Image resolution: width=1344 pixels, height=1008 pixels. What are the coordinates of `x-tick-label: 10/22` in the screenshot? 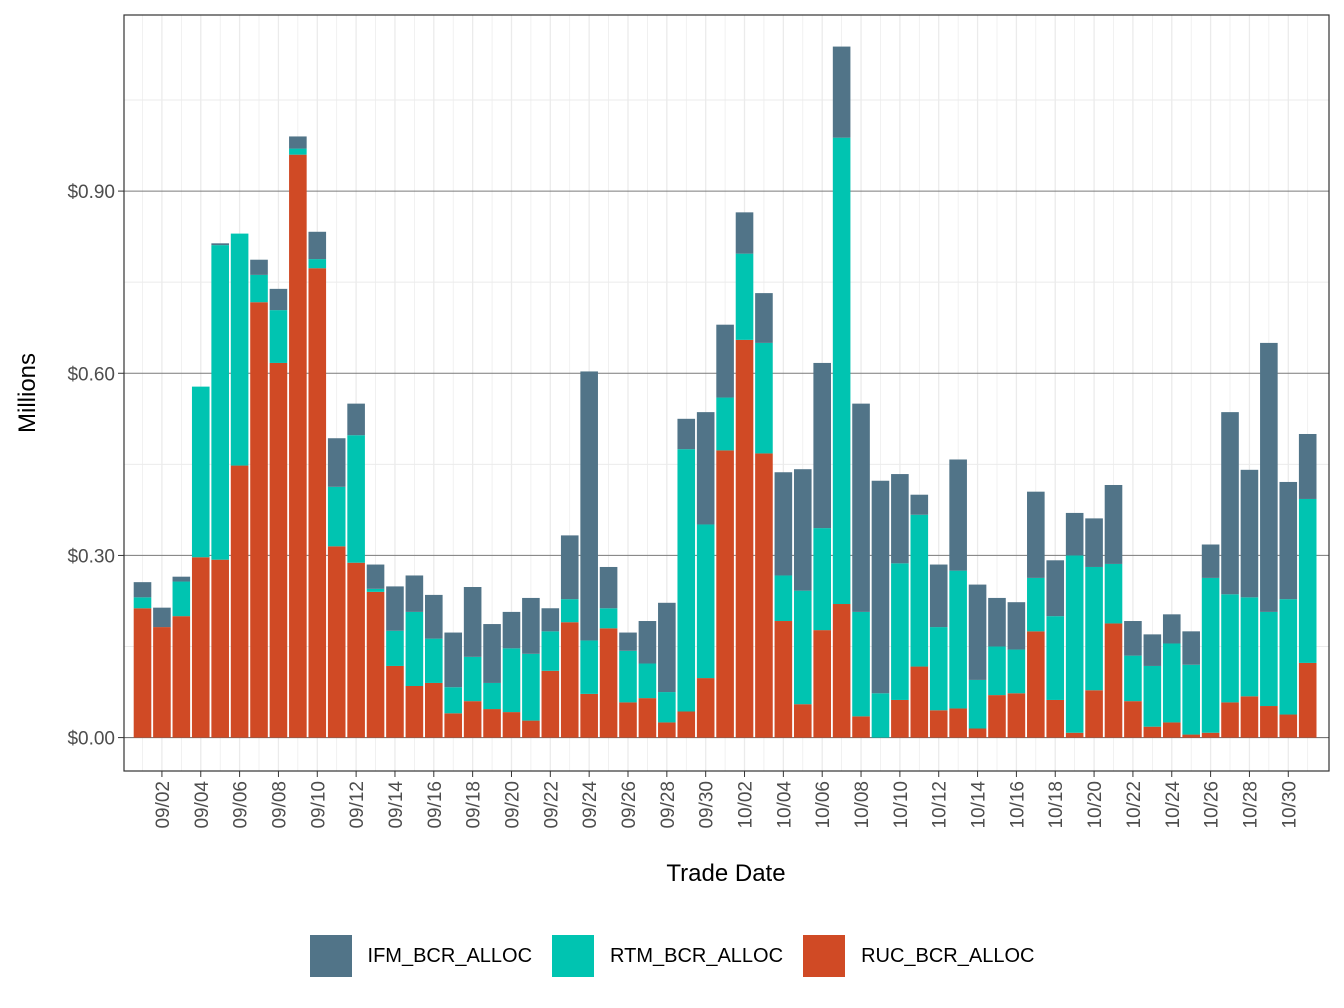 It's located at (1134, 805).